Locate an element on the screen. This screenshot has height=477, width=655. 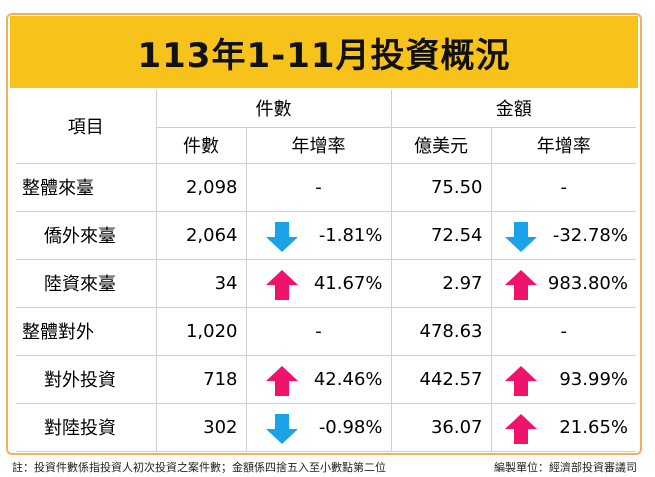
footnote: 註：投資件數係指投資人初次投資之案件數；金額係四捨五入至小數點第二位 is located at coordinates (199, 467).